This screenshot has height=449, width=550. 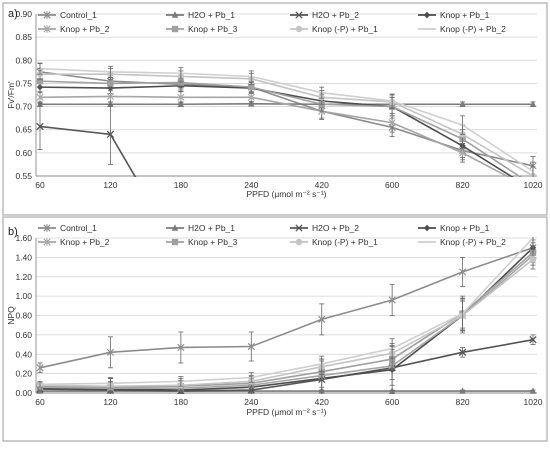 What do you see at coordinates (23, 257) in the screenshot?
I see `y-tick-label: 1.40` at bounding box center [23, 257].